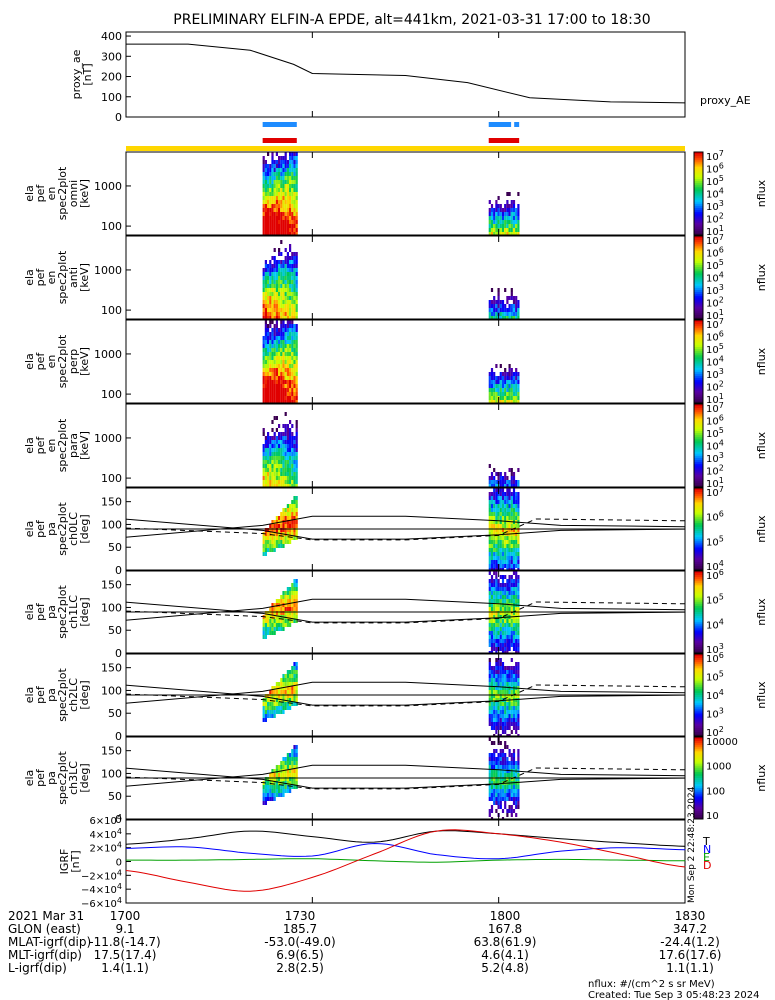 This screenshot has height=1000, width=775. Describe the element at coordinates (125, 955) in the screenshot. I see `ephemeris-cell: 17.5(17.4)` at that location.